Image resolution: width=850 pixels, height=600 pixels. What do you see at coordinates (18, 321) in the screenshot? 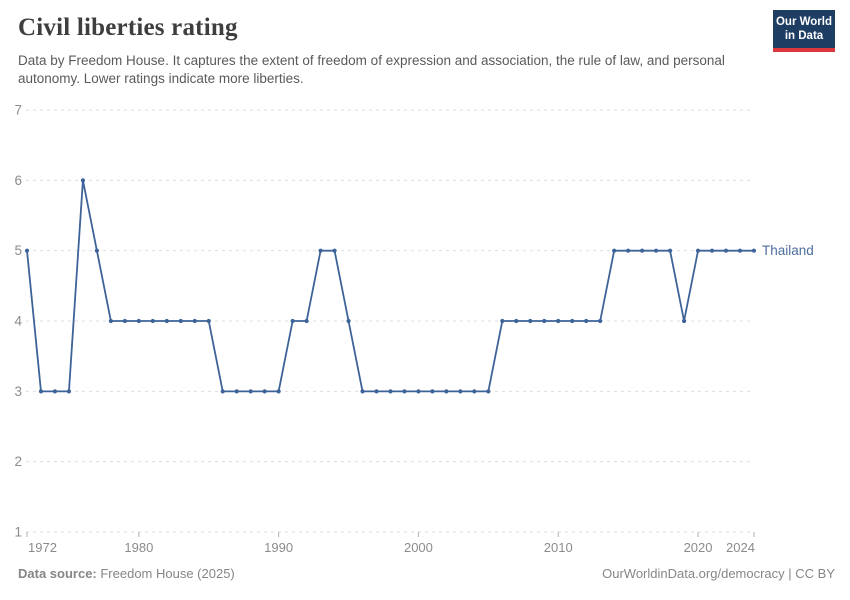
I see `y-axis-tick-label: 4` at bounding box center [18, 321].